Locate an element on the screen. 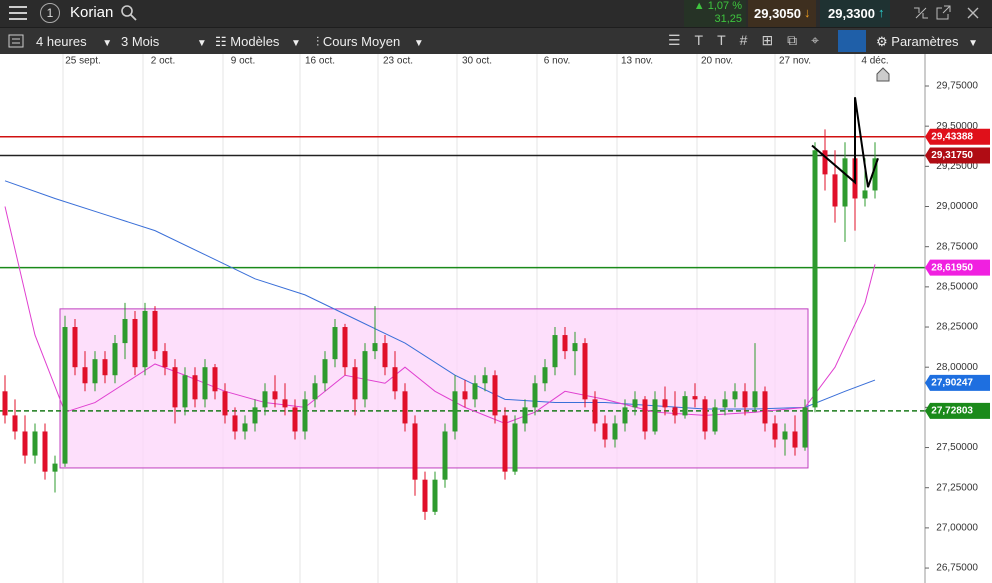  trend-line is located at coordinates (845, 142).